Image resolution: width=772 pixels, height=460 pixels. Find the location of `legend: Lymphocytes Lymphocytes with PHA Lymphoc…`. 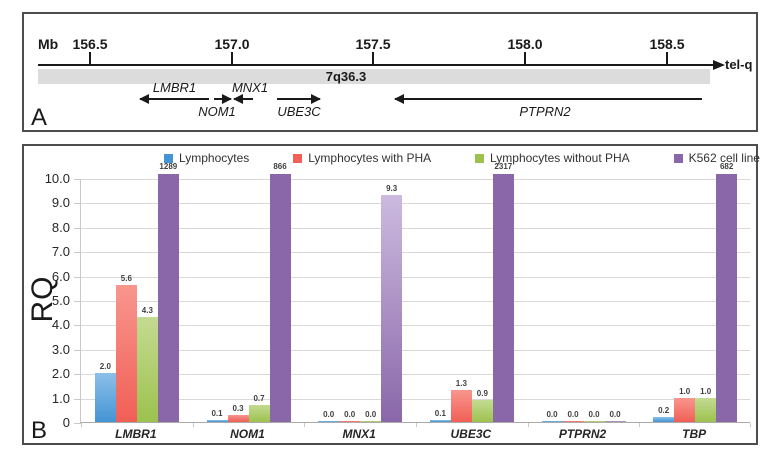

legend: Lymphocytes Lymphocytes with PHA Lymphoc… is located at coordinates (462, 158).